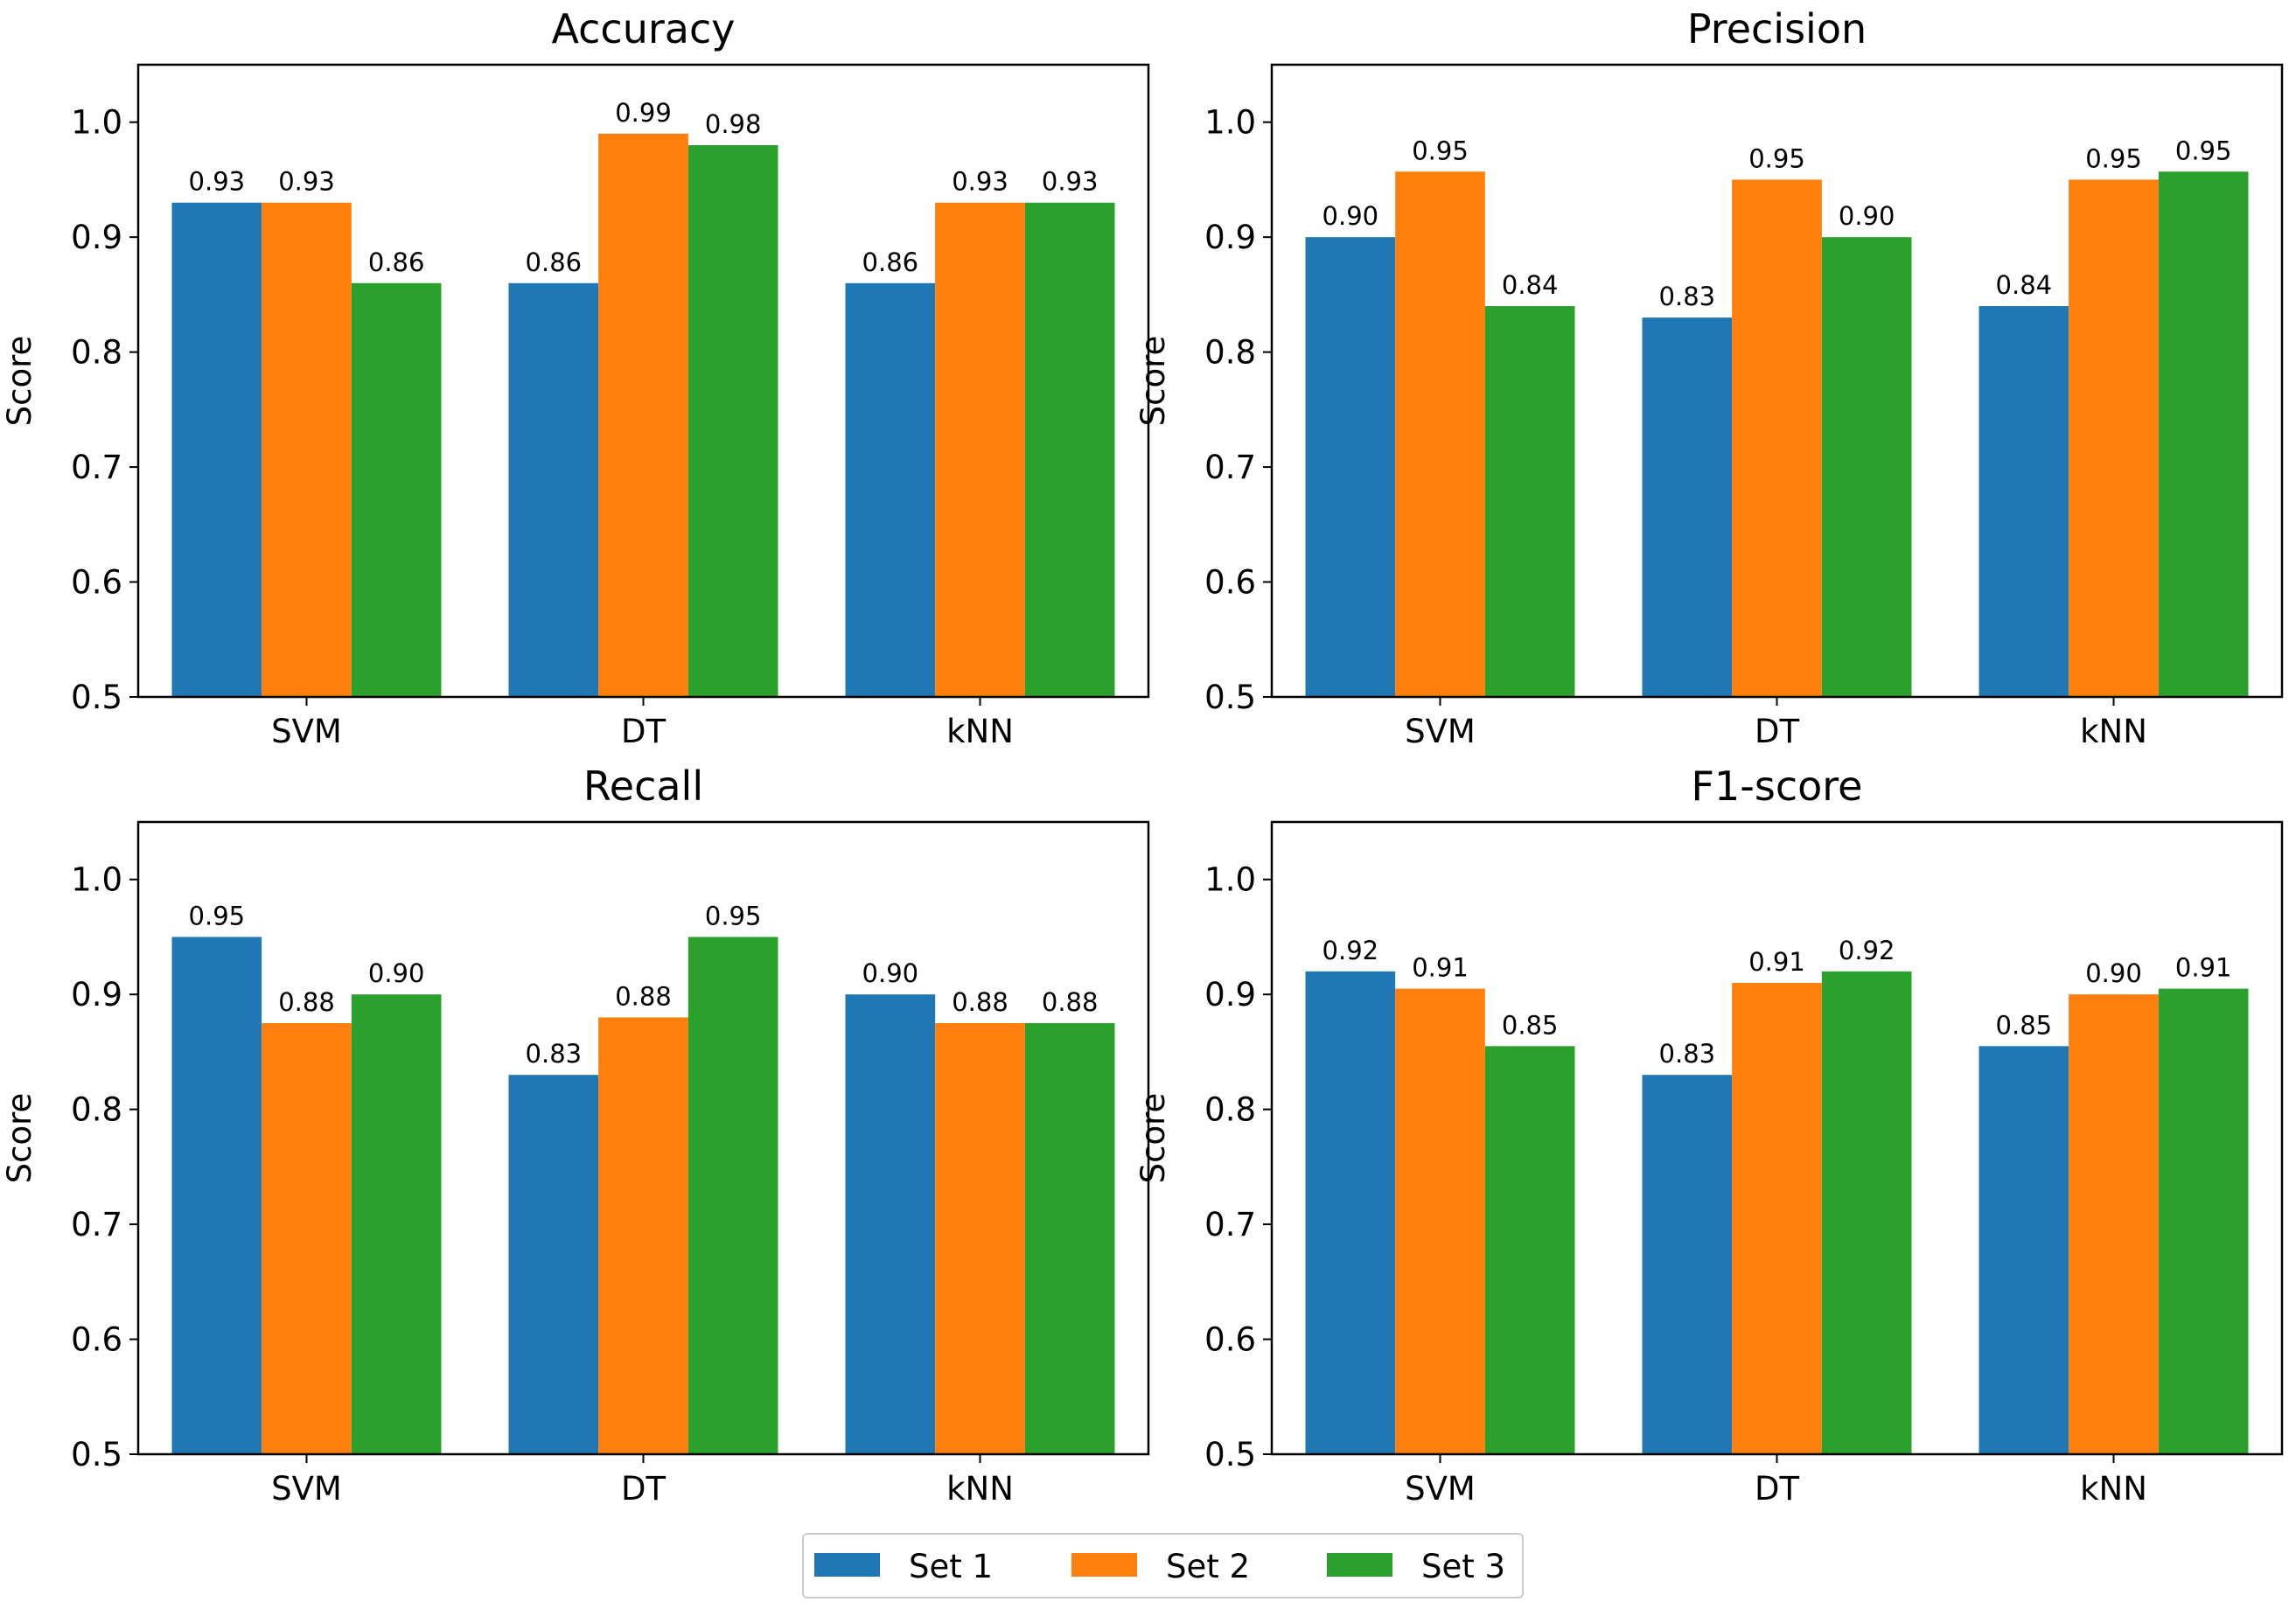  What do you see at coordinates (1531, 1025) in the screenshot?
I see `data-label: 0.85` at bounding box center [1531, 1025].